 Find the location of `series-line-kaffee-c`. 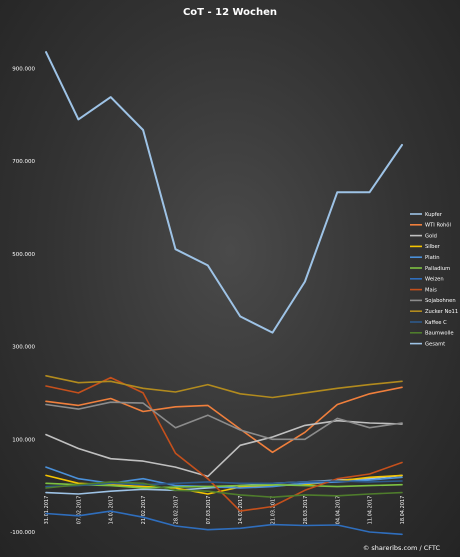

series-line-kaffee-c is located at coordinates (224, 484).